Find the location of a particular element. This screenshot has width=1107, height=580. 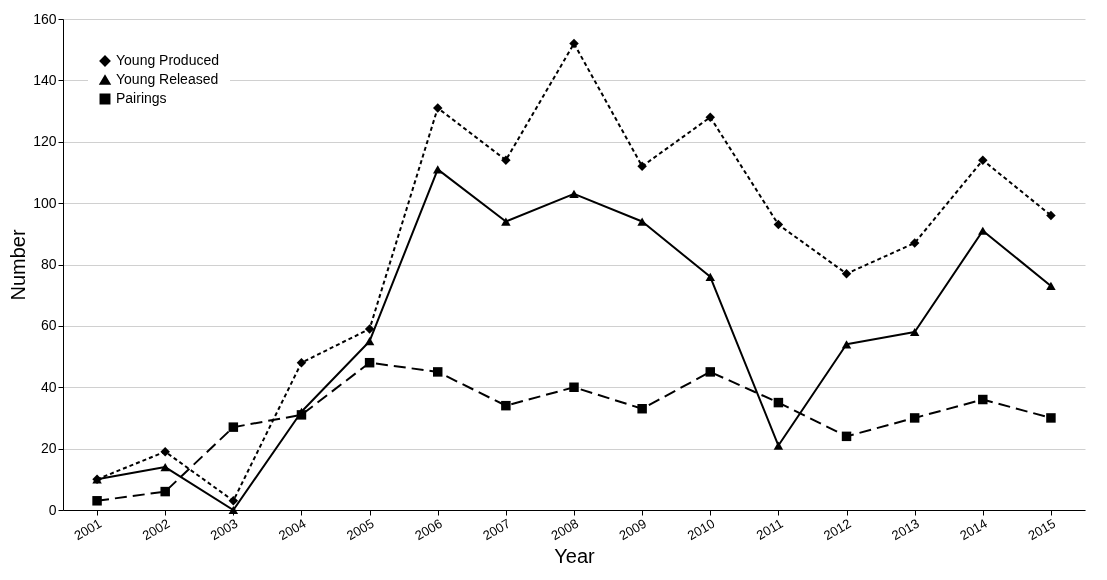

x-tick-label: 2013 is located at coordinates (905, 529).